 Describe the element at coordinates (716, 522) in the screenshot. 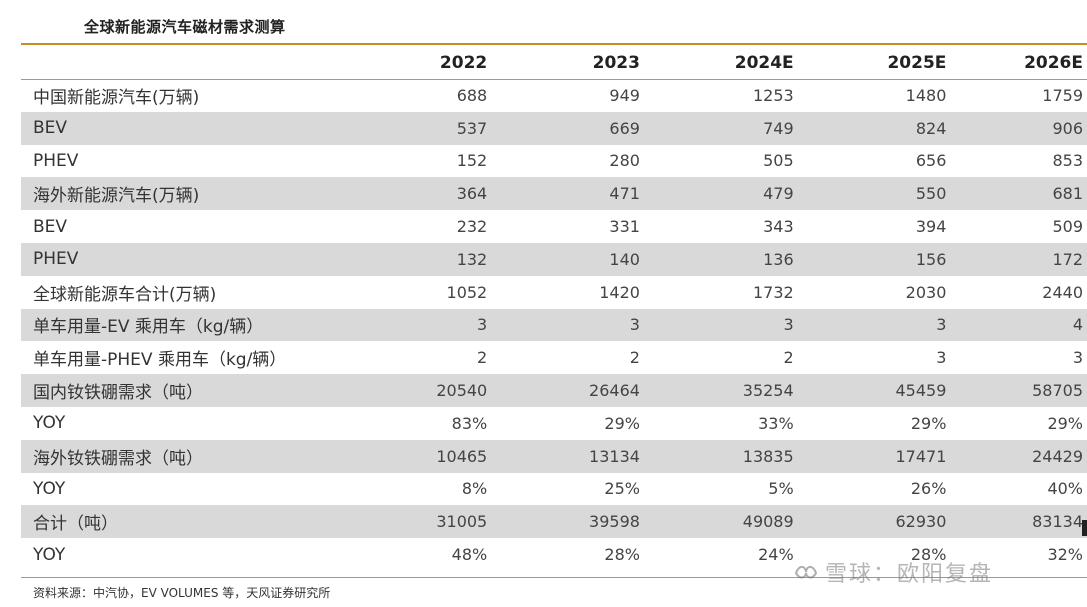

I see `cell-value: 49089` at that location.